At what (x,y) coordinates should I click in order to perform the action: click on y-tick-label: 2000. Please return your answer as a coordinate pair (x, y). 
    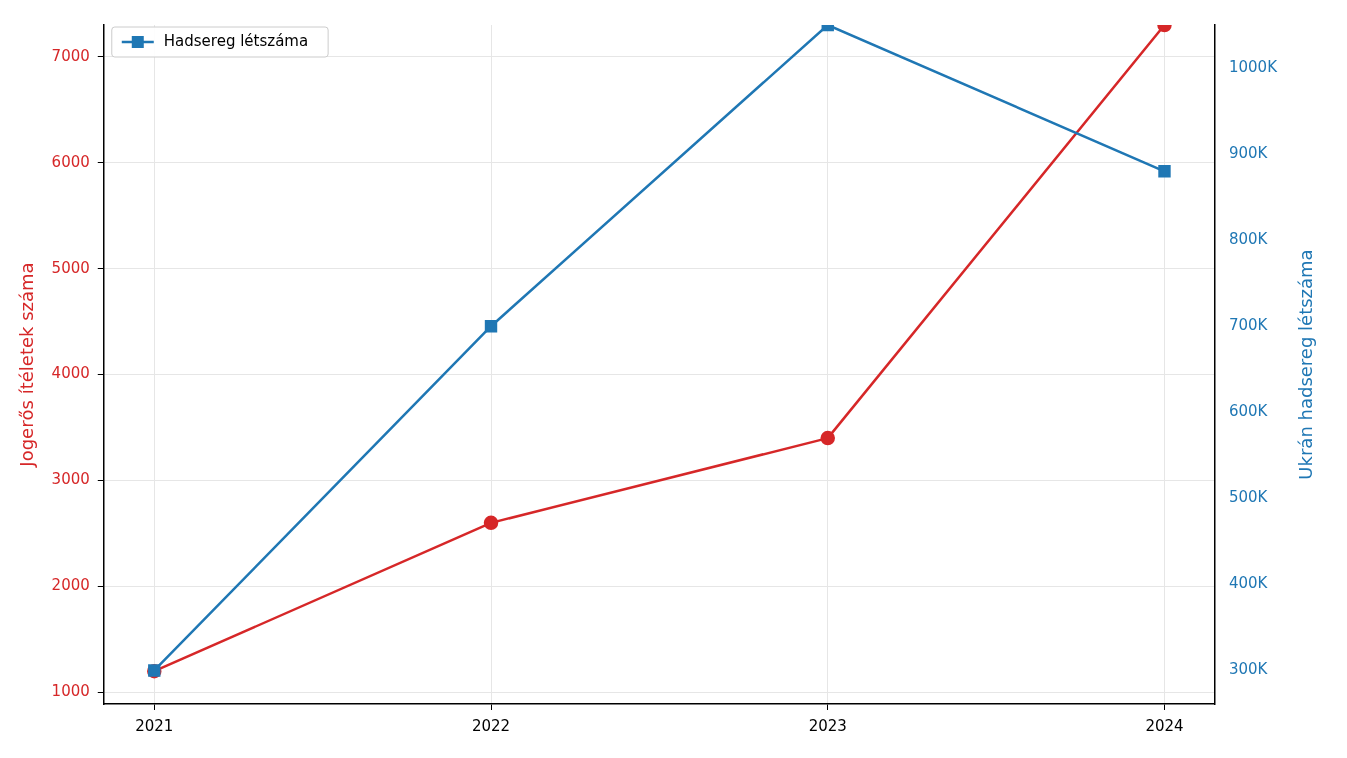
    Looking at the image, I should click on (70, 585).